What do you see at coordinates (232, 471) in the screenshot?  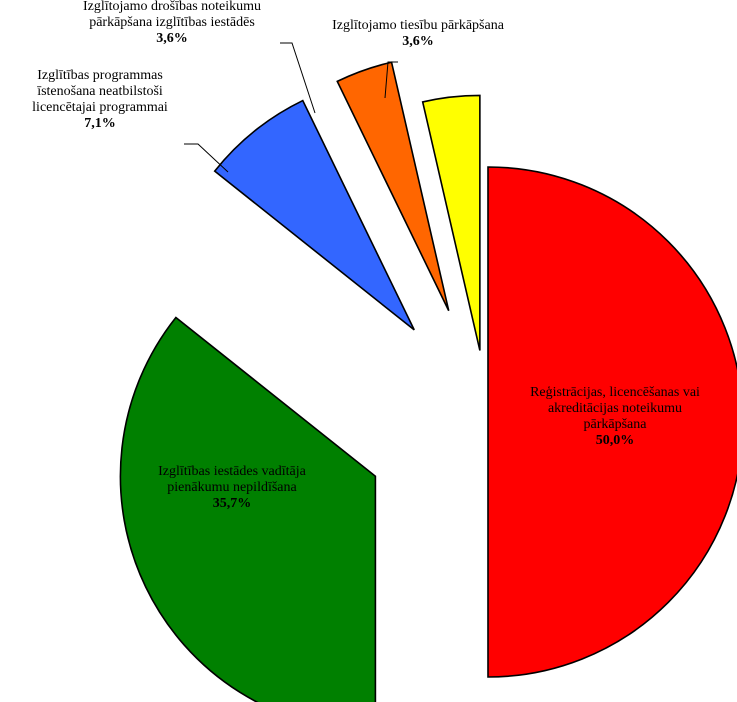 I see `slice-name-line: Izglītības iestādes vadītāja` at bounding box center [232, 471].